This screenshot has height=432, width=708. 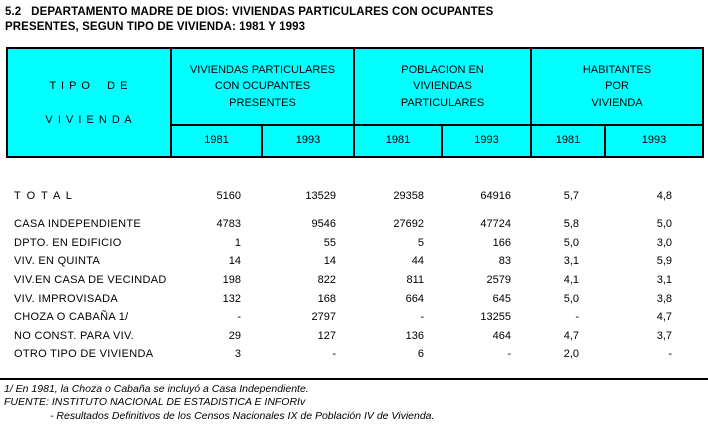 What do you see at coordinates (501, 335) in the screenshot?
I see `row-value: 464` at bounding box center [501, 335].